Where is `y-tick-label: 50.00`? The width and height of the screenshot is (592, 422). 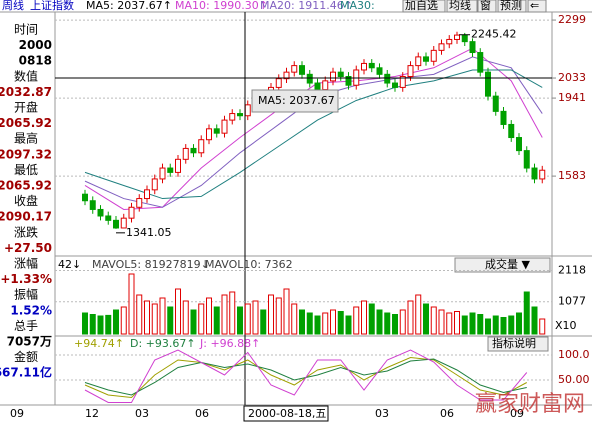 y-tick-label: 50.00 is located at coordinates (574, 379).